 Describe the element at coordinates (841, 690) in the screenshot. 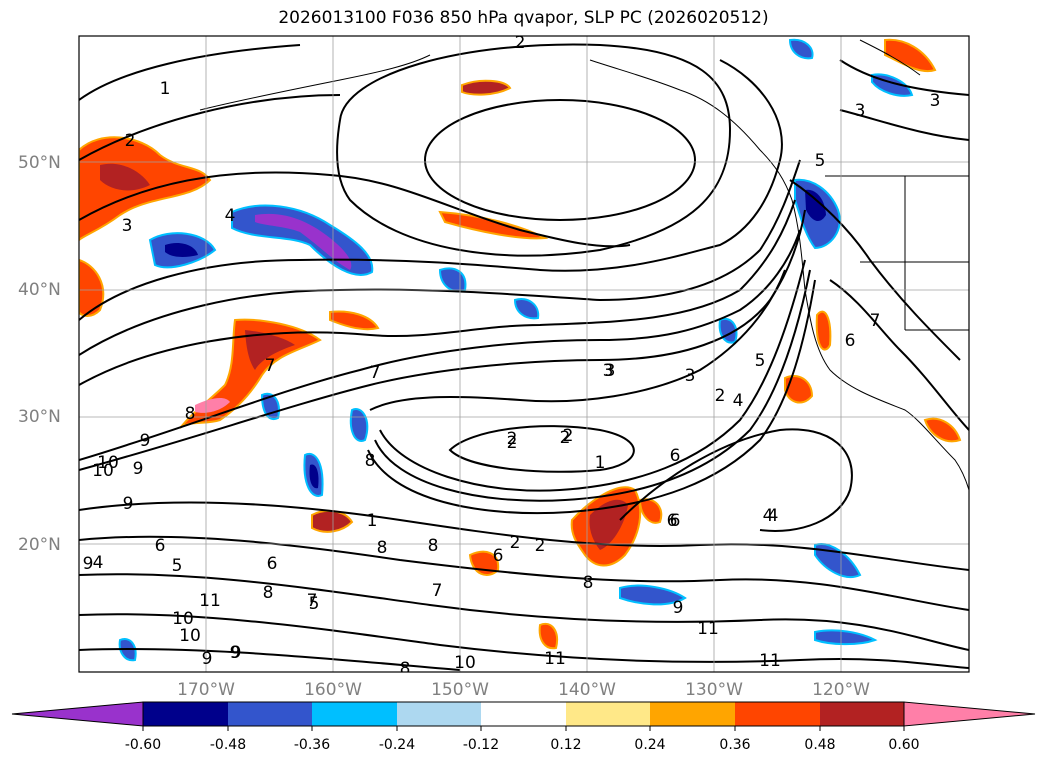

I see `lon-label-120w: 120°W` at that location.